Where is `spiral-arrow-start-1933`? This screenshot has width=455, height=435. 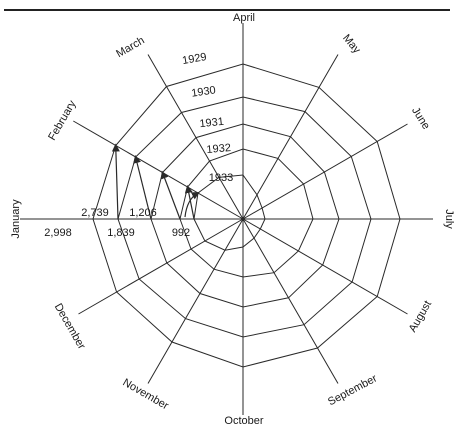
spiral-arrow-start-1933 is located at coordinates (192, 205).